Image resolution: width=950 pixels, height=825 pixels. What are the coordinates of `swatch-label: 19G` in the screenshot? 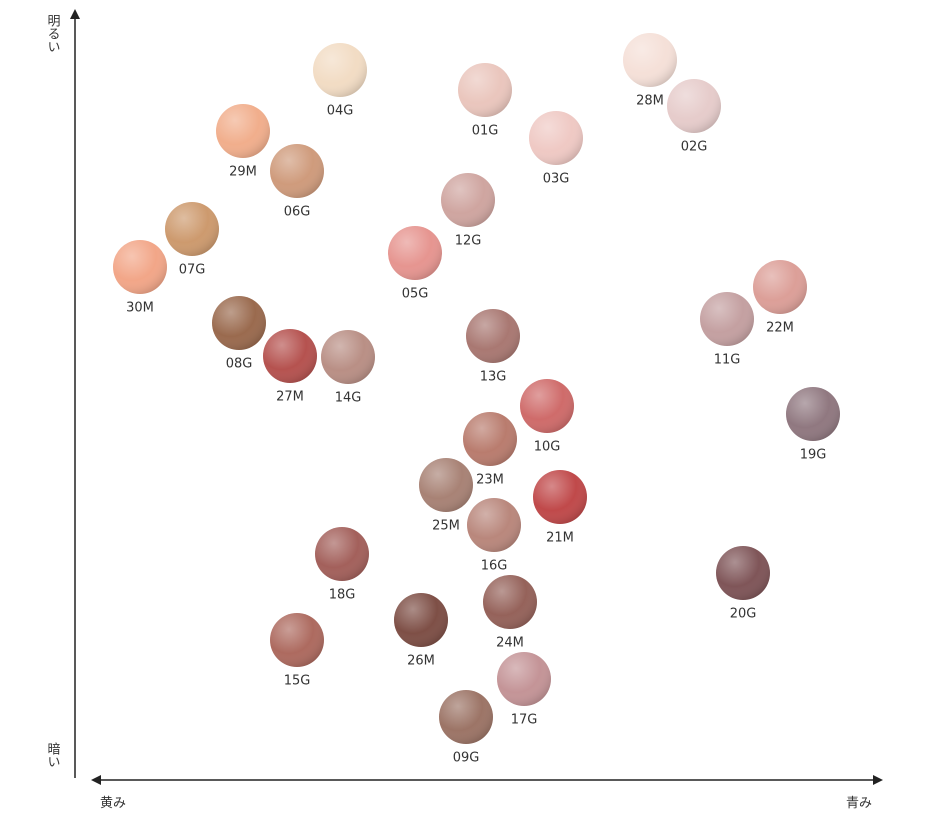 It's located at (813, 455).